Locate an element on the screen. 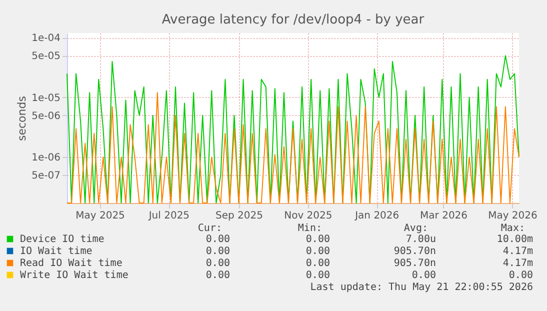 The width and height of the screenshot is (547, 311). text: 7.00u is located at coordinates (421, 239).